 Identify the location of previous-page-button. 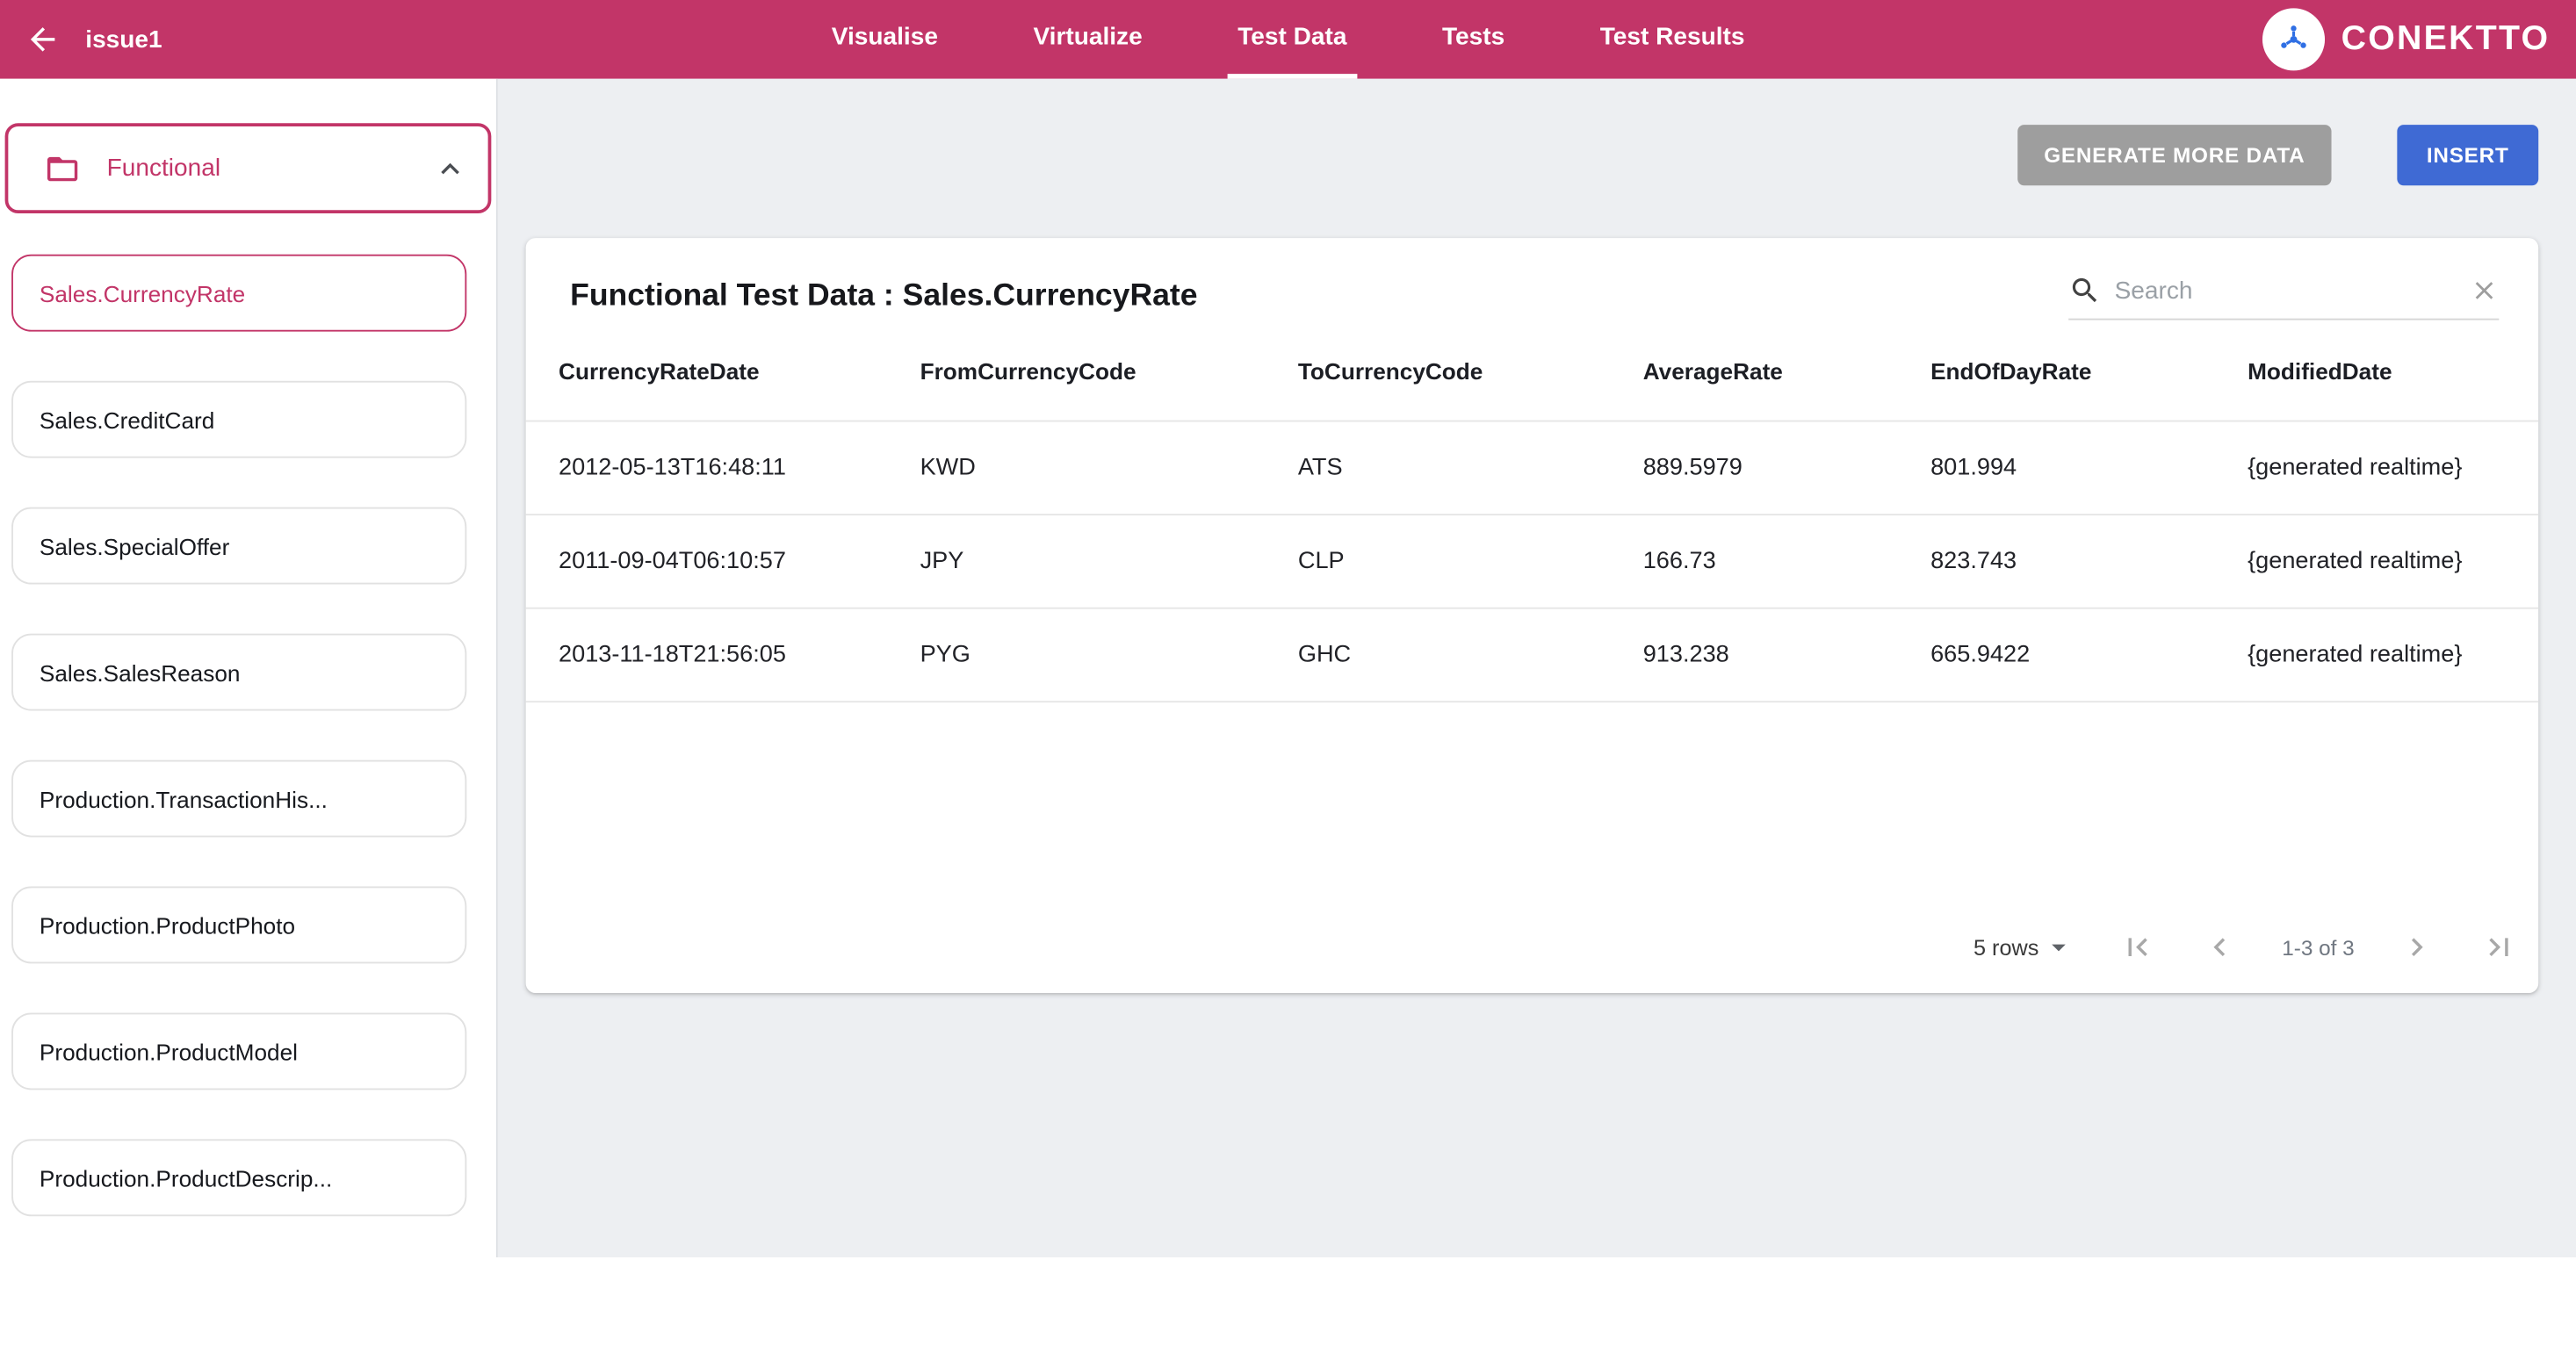
(2220, 947).